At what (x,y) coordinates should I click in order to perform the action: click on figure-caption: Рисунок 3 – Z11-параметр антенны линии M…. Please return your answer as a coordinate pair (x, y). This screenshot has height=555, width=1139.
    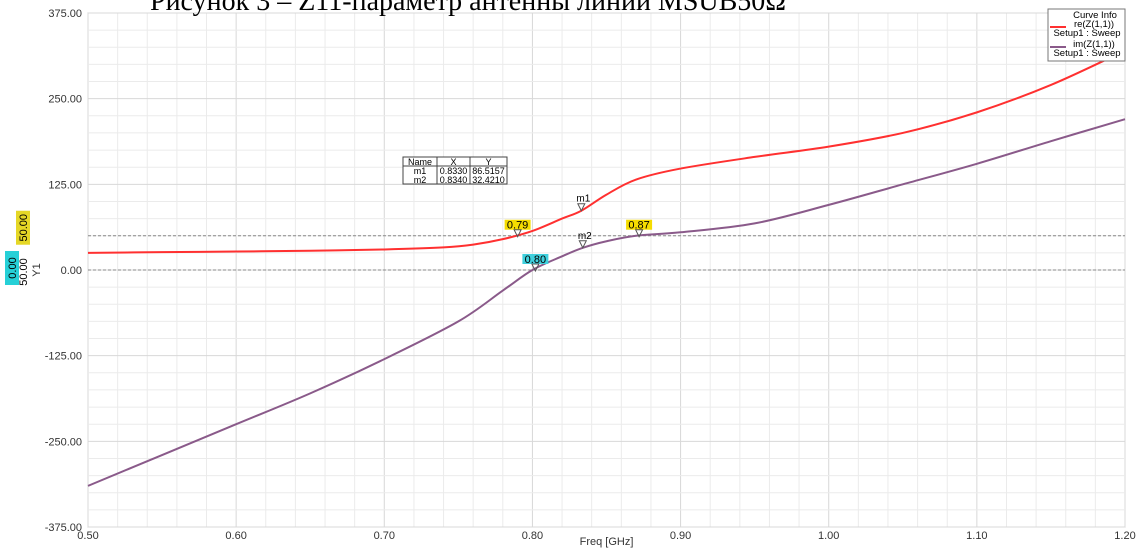
    Looking at the image, I should click on (468, 8).